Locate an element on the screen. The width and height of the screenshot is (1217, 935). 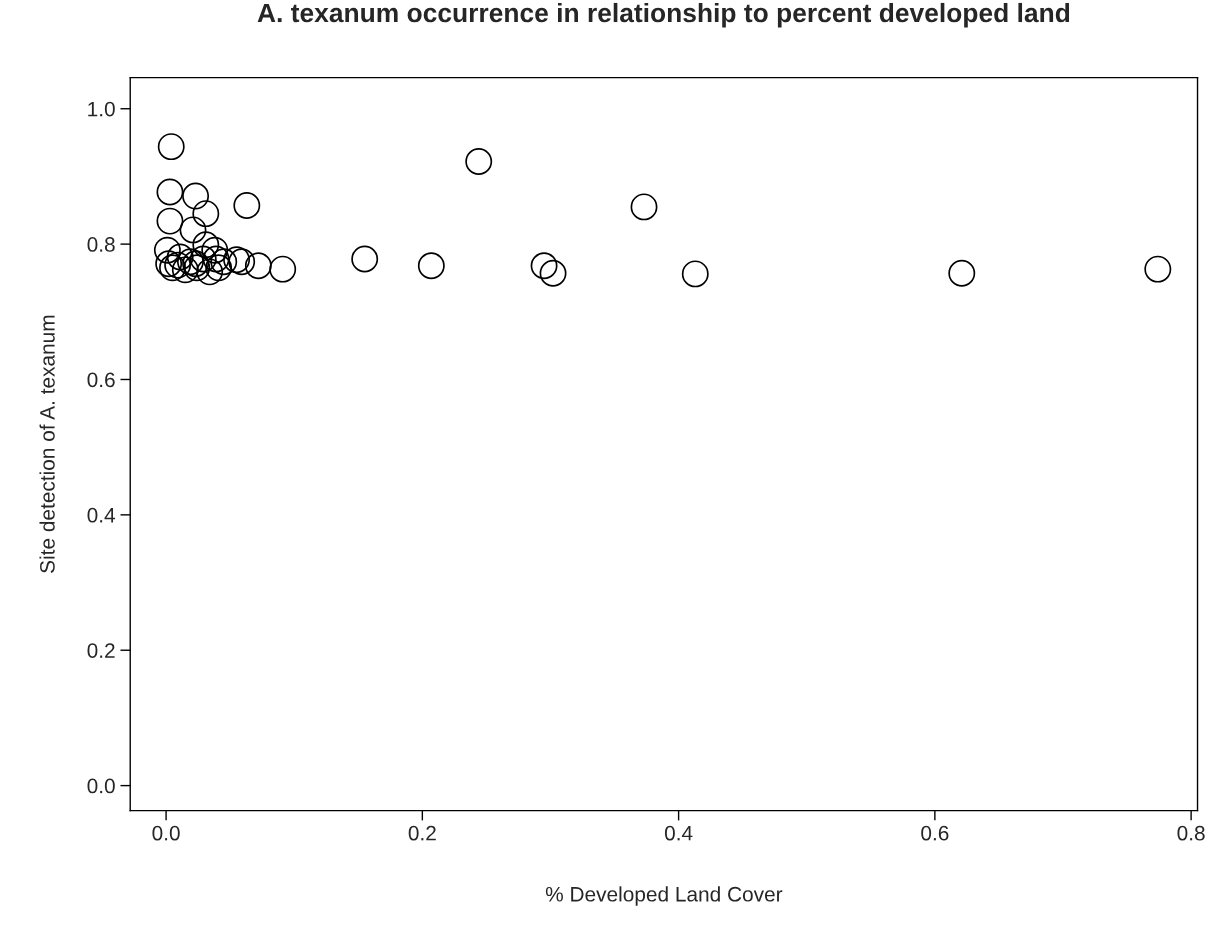
y-tick-label: 0.0 is located at coordinates (101, 786).